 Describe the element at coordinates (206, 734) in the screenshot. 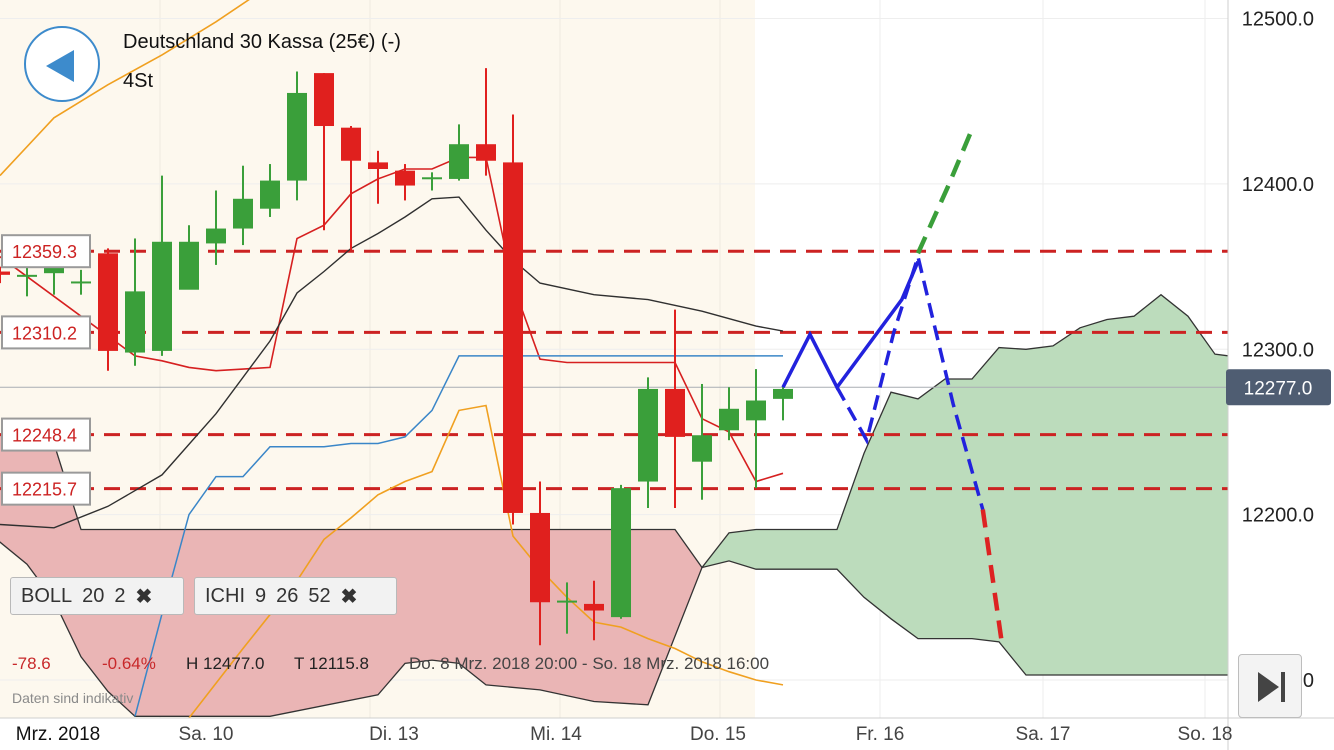

I see `x-tick-label: Sa. 10` at that location.